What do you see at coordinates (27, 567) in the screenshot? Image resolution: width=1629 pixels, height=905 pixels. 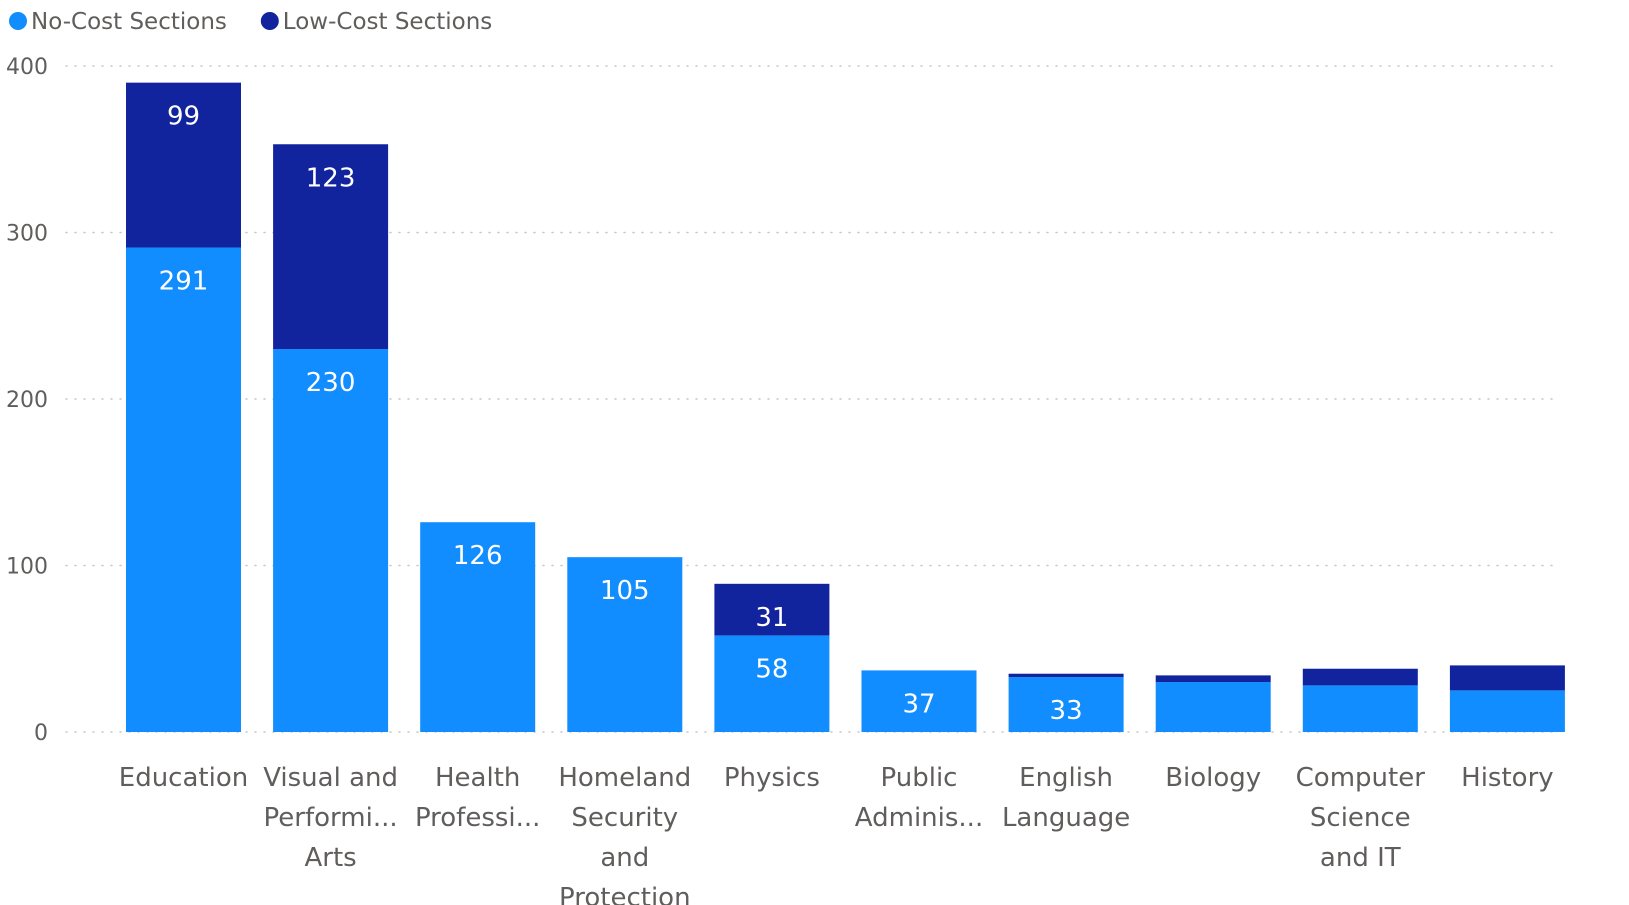 I see `y-tick-label-100: 100` at bounding box center [27, 567].